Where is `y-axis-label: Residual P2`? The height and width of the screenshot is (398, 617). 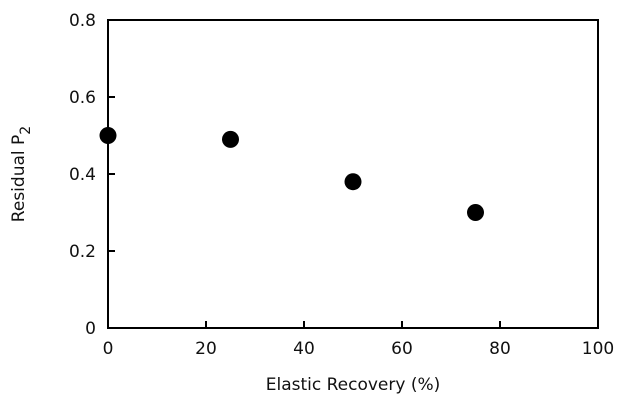 y-axis-label: Residual P2 is located at coordinates (21, 174).